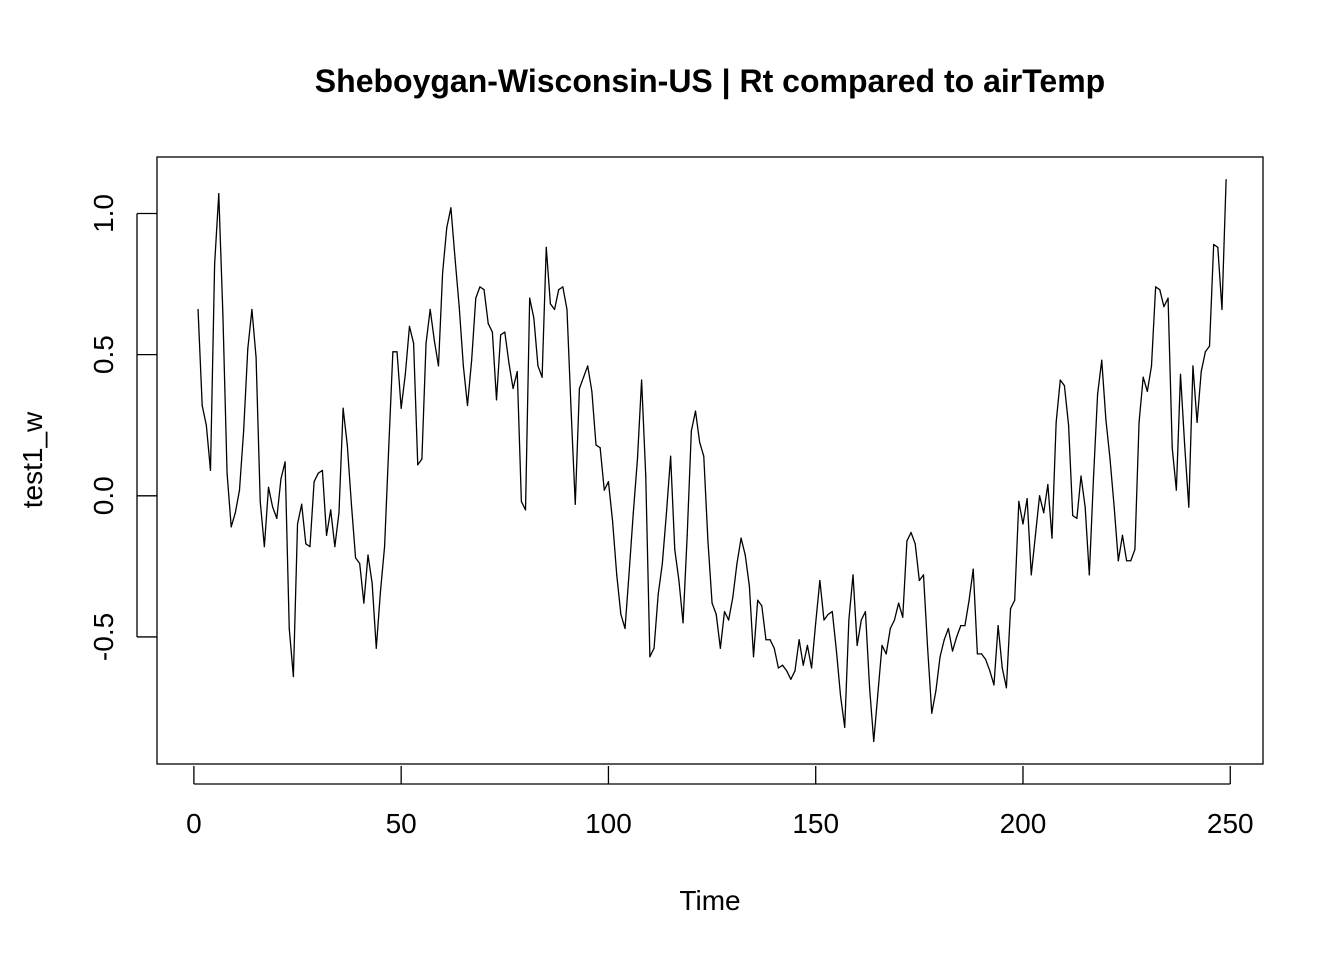 This screenshot has width=1344, height=960. What do you see at coordinates (401, 823) in the screenshot?
I see `x-tick-label: 50` at bounding box center [401, 823].